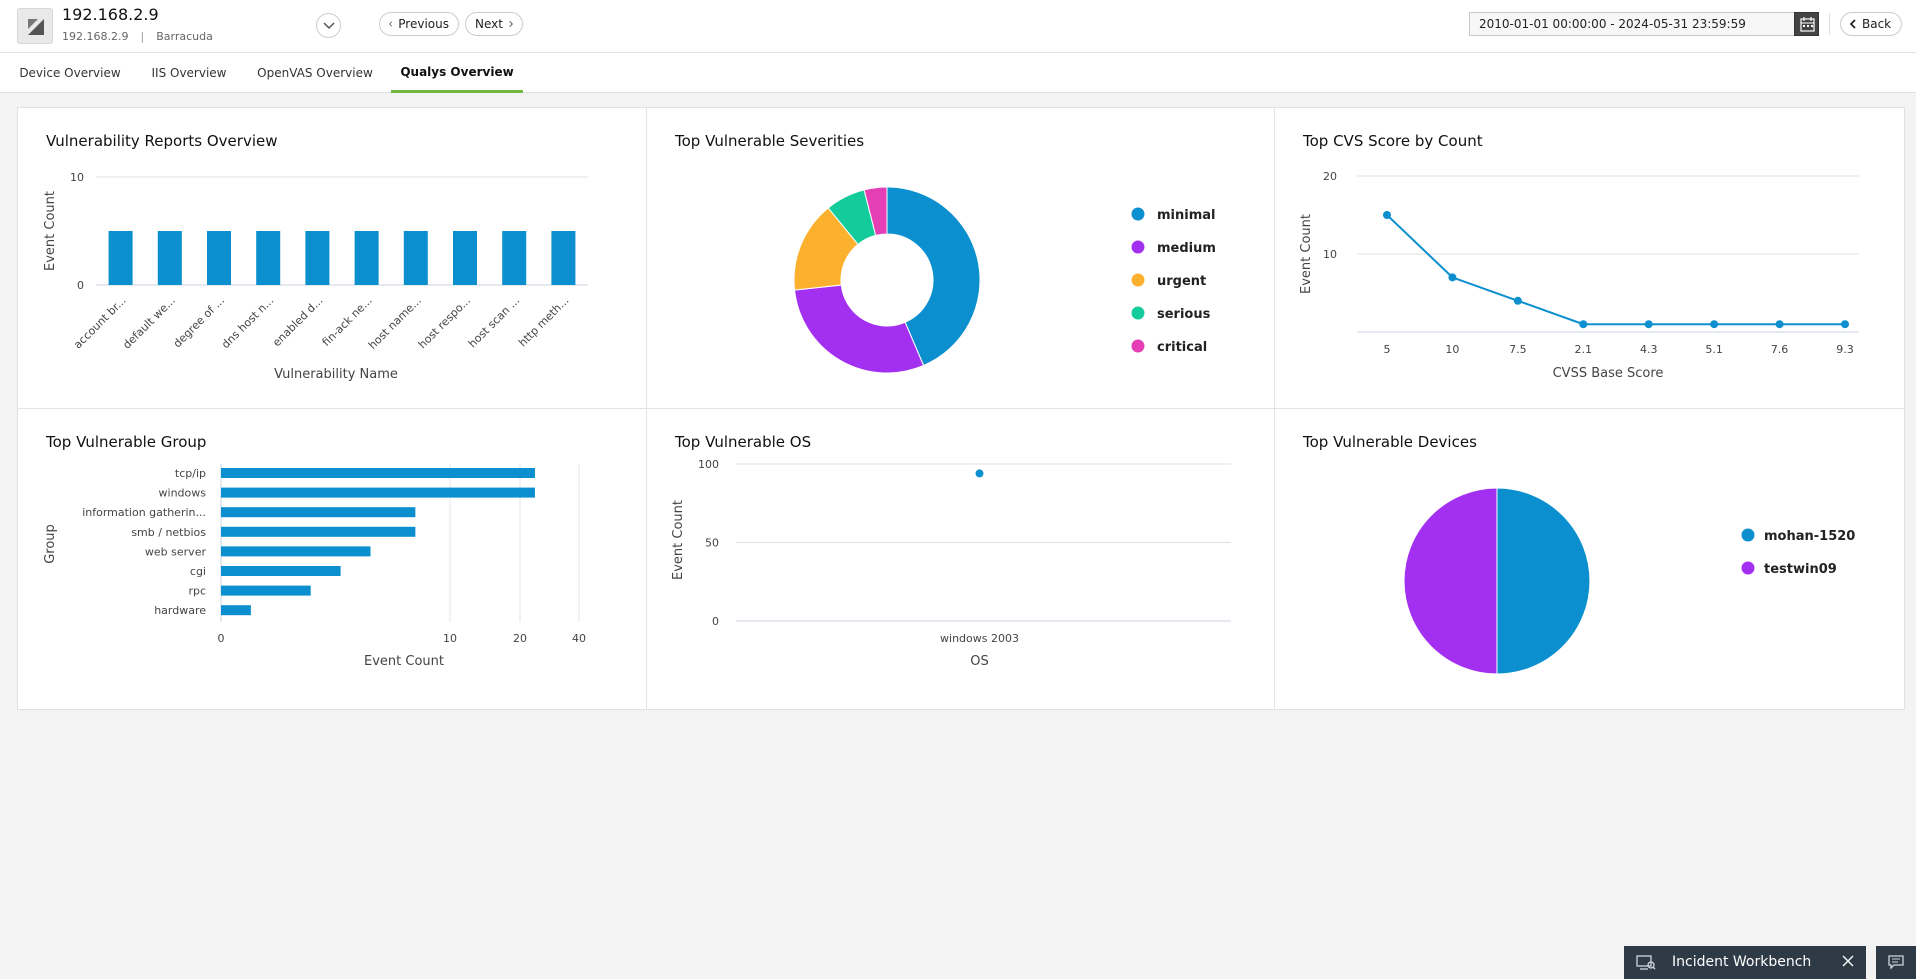  I want to click on x-tick-label: 5.1, so click(1714, 349).